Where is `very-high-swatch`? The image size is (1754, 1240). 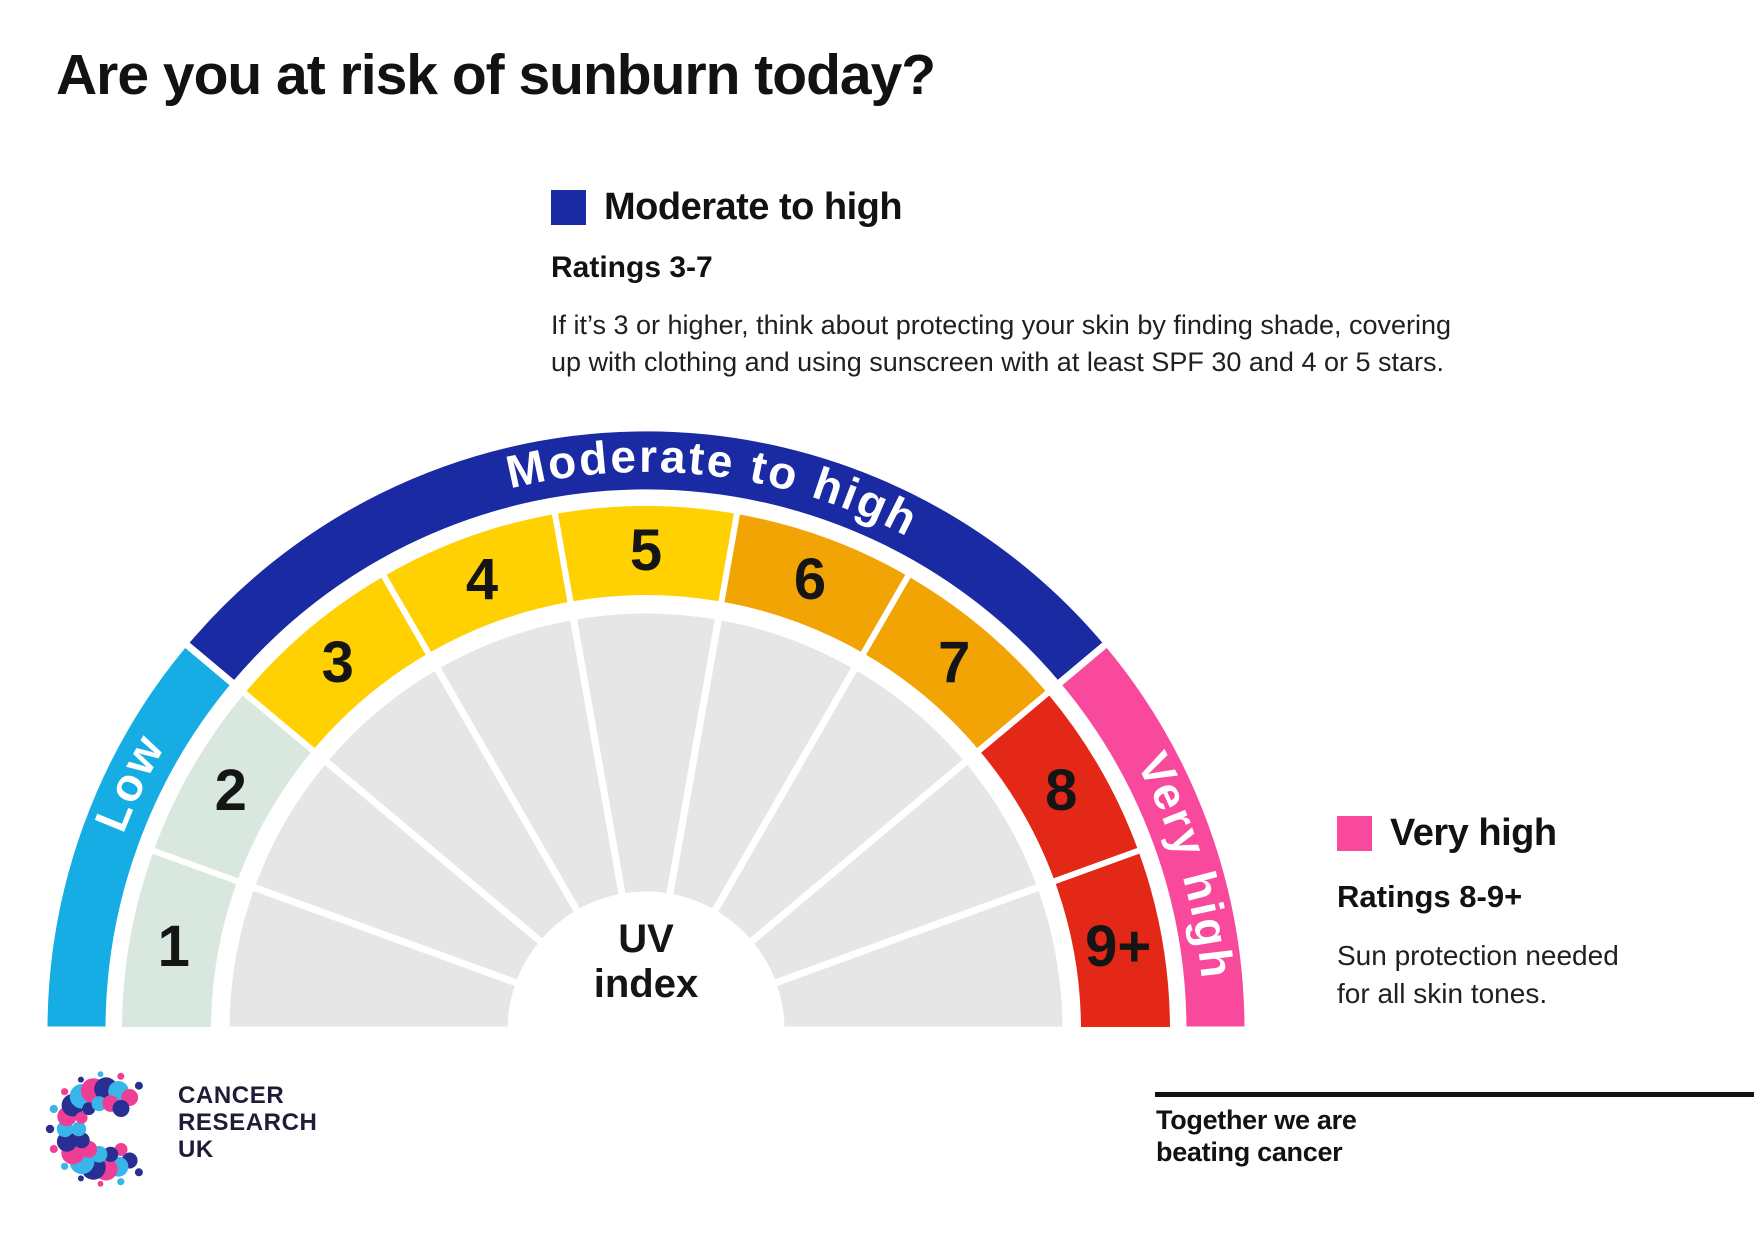 very-high-swatch is located at coordinates (1354, 833).